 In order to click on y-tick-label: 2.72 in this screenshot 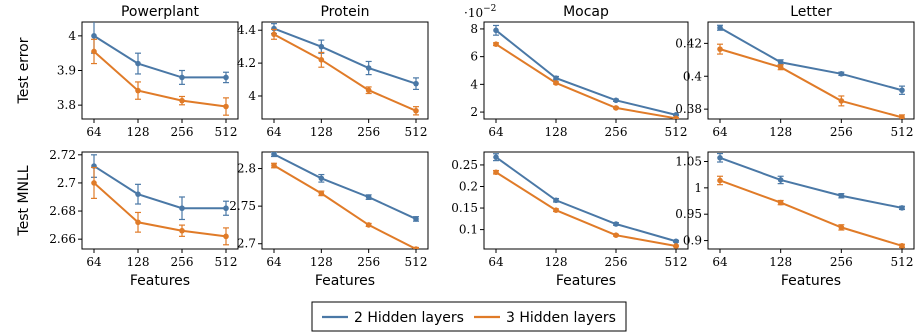, I will do `click(62, 155)`.